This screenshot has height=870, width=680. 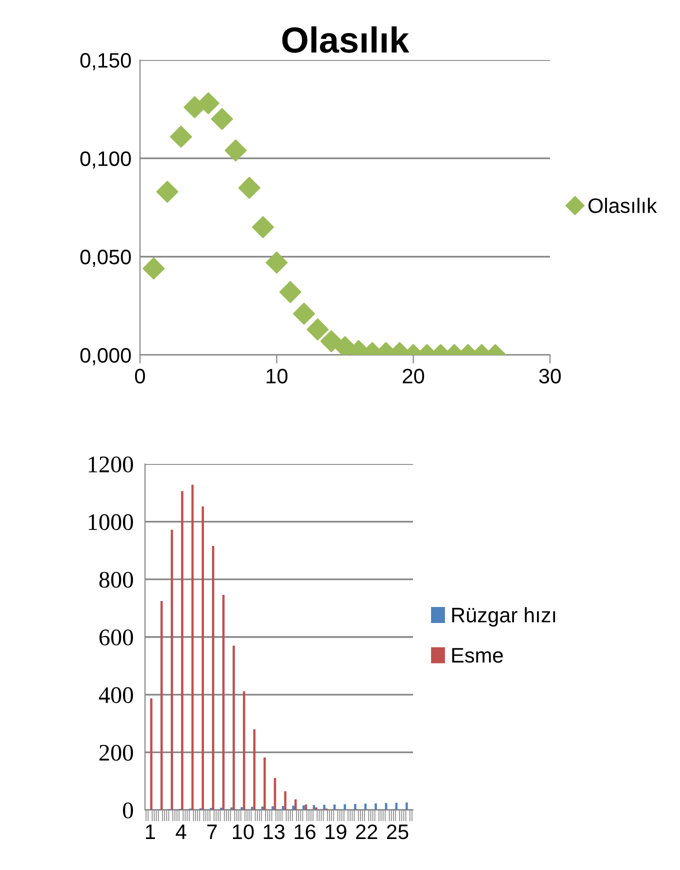 I want to click on legend-label: Olasılık, so click(x=622, y=206).